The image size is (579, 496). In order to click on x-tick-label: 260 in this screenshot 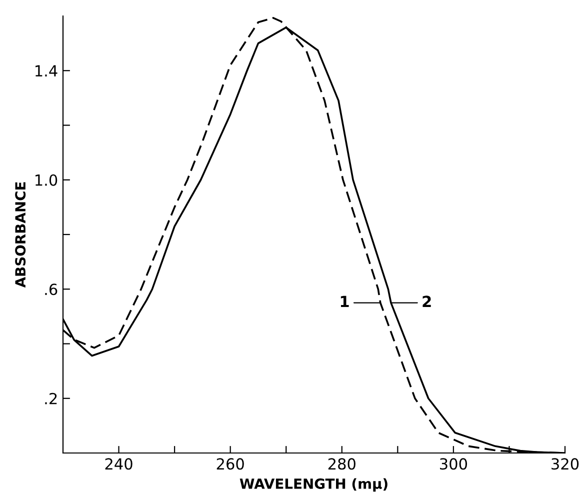, I will do `click(230, 464)`.